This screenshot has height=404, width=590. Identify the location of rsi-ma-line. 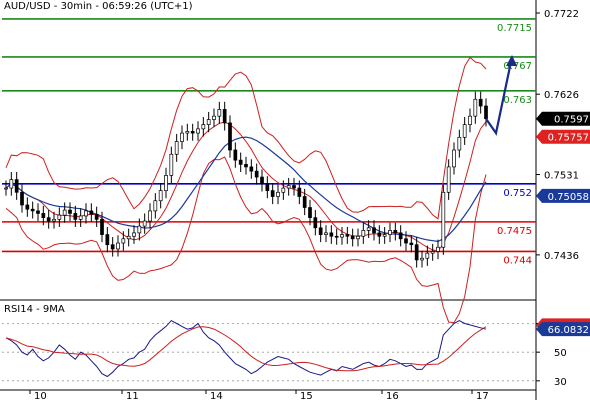
(246, 349).